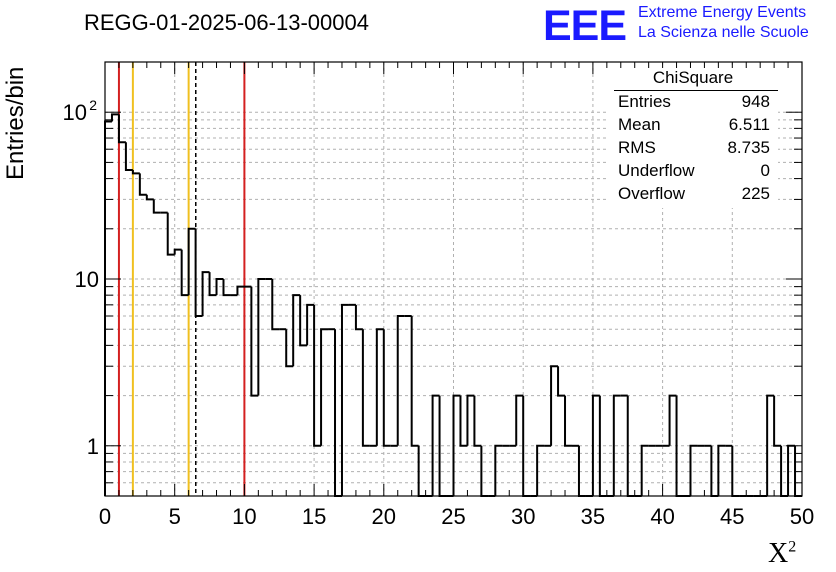 The image size is (836, 572). I want to click on x-tick-label: 10, so click(244, 516).